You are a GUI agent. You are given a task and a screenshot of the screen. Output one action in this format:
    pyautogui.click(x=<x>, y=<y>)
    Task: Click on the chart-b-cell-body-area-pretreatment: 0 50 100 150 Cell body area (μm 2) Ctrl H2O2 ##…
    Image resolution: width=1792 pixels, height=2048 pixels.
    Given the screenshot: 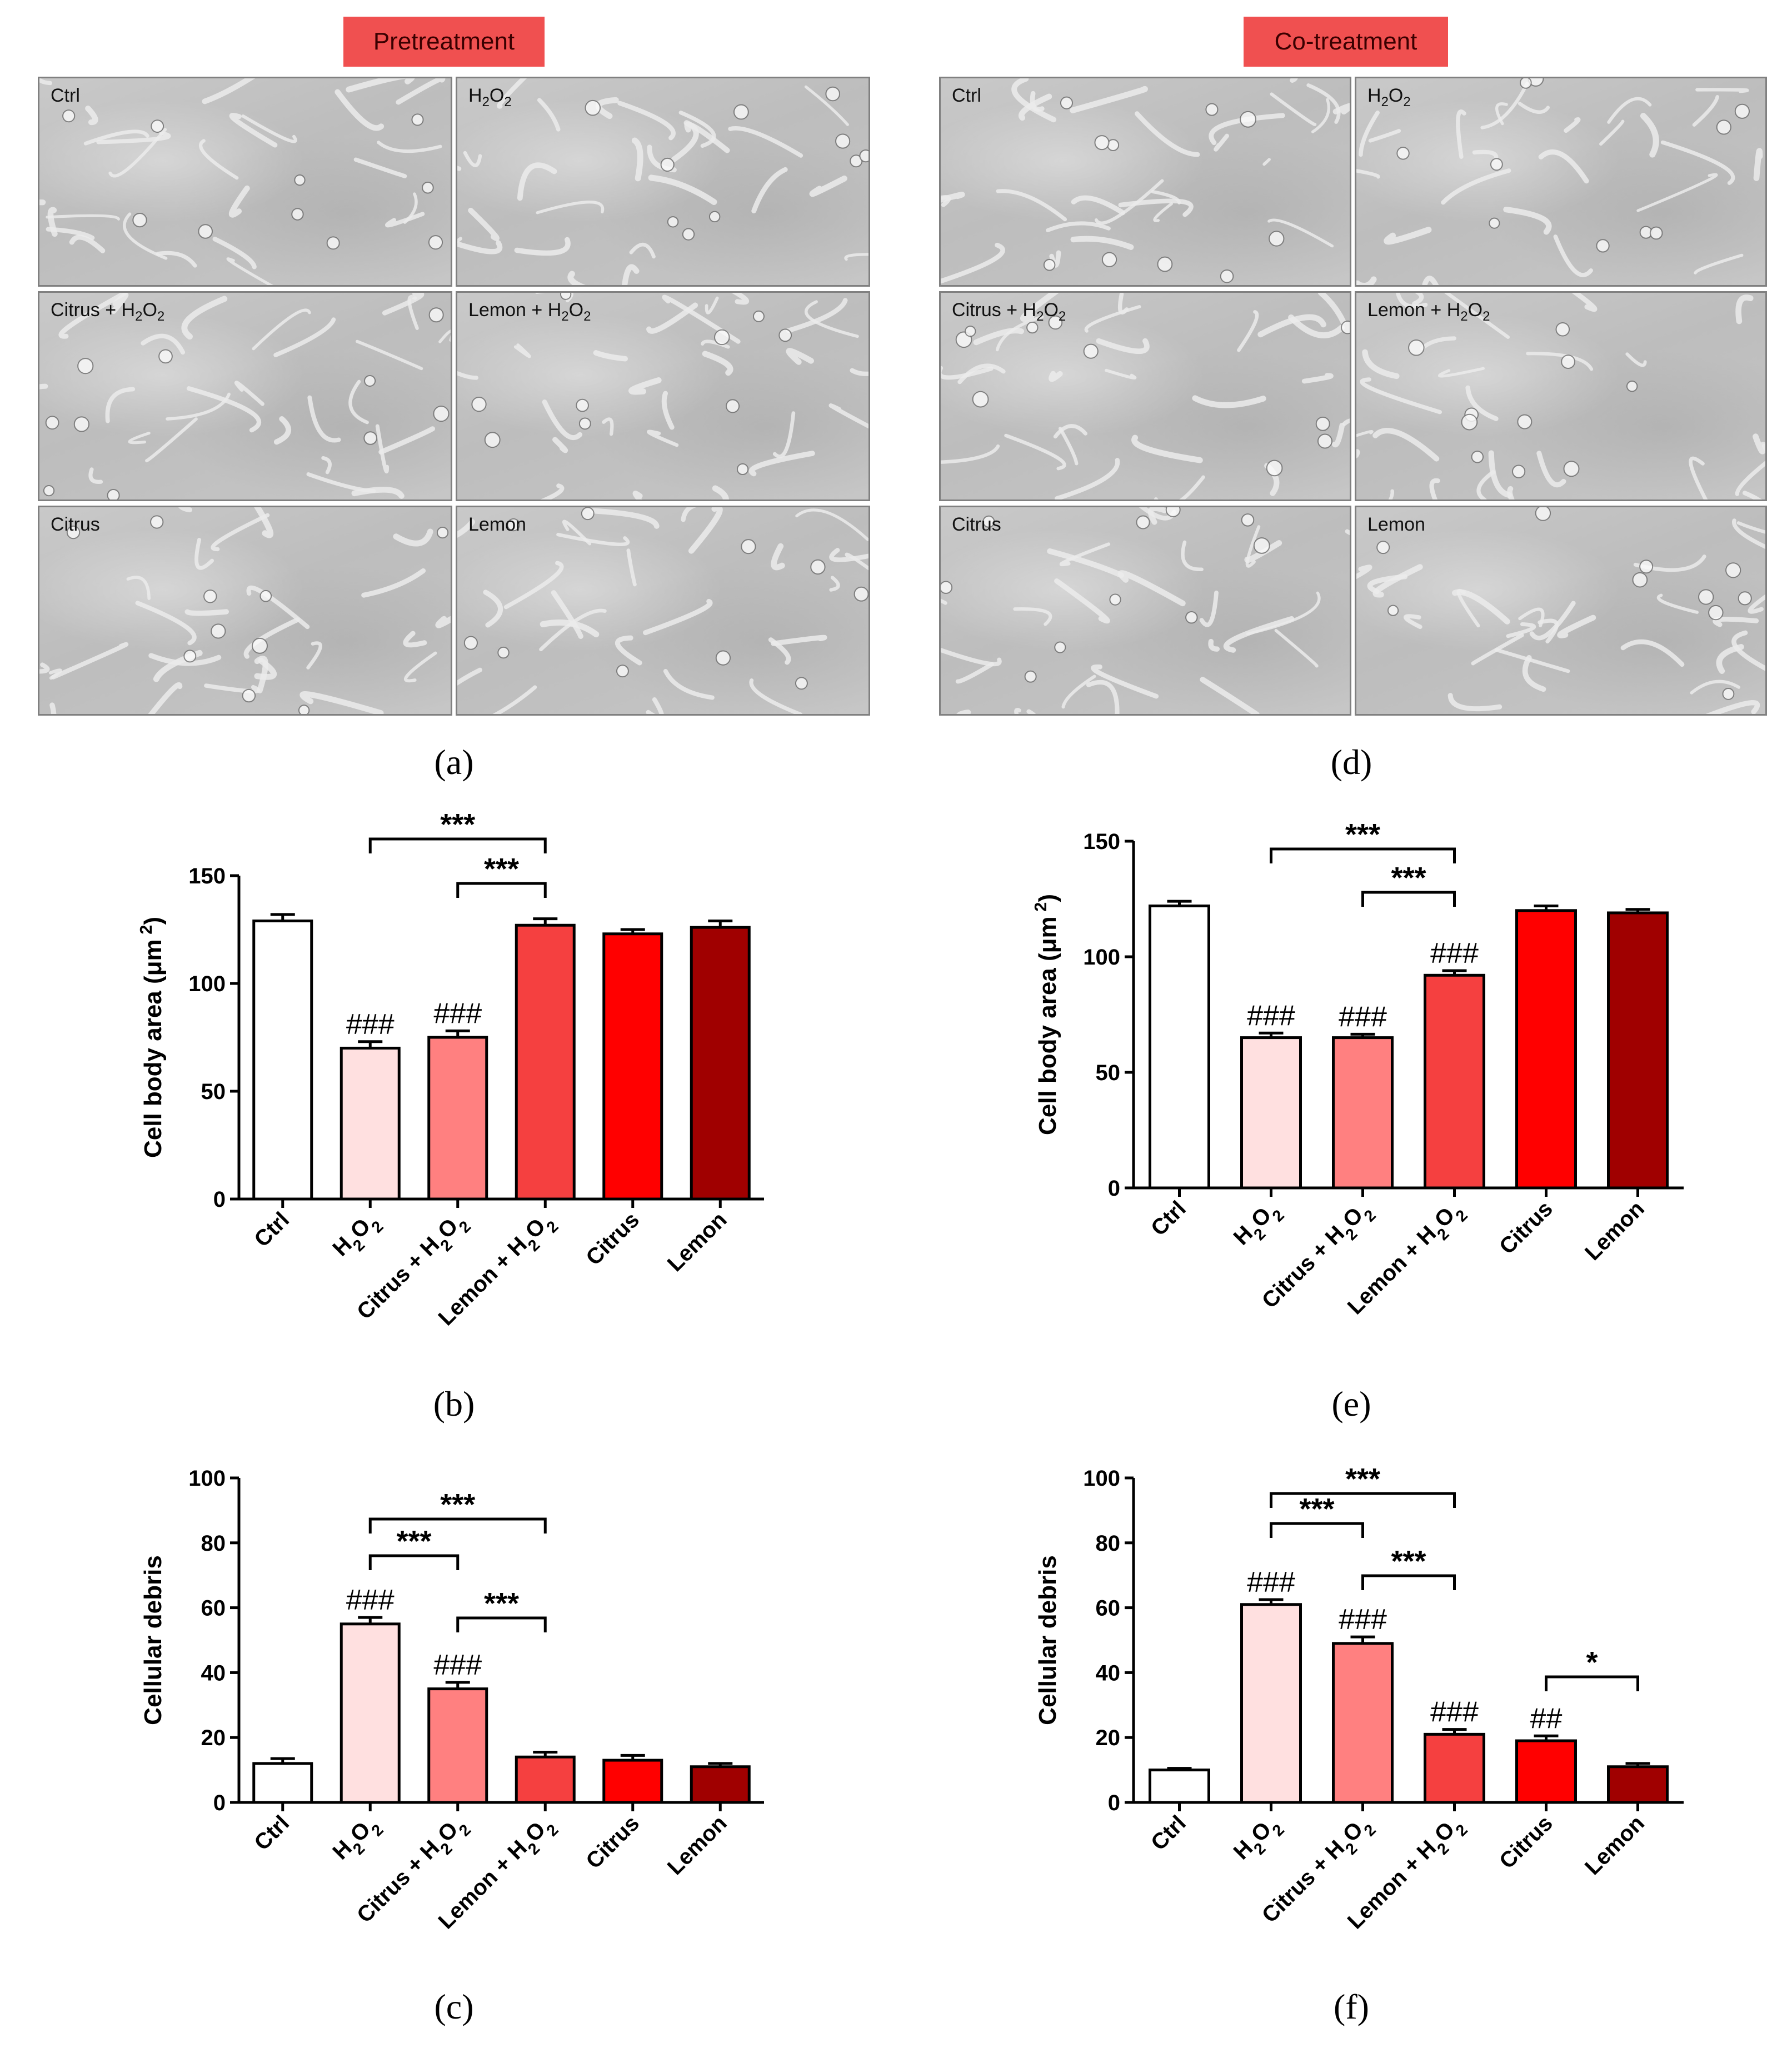 What is the action you would take?
    pyautogui.click(x=450, y=1069)
    